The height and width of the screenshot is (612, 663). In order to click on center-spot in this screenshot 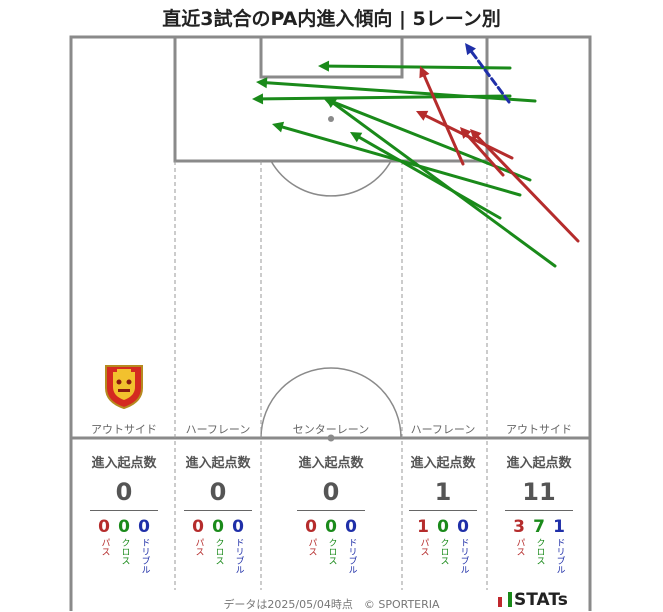, I will do `click(331, 438)`.